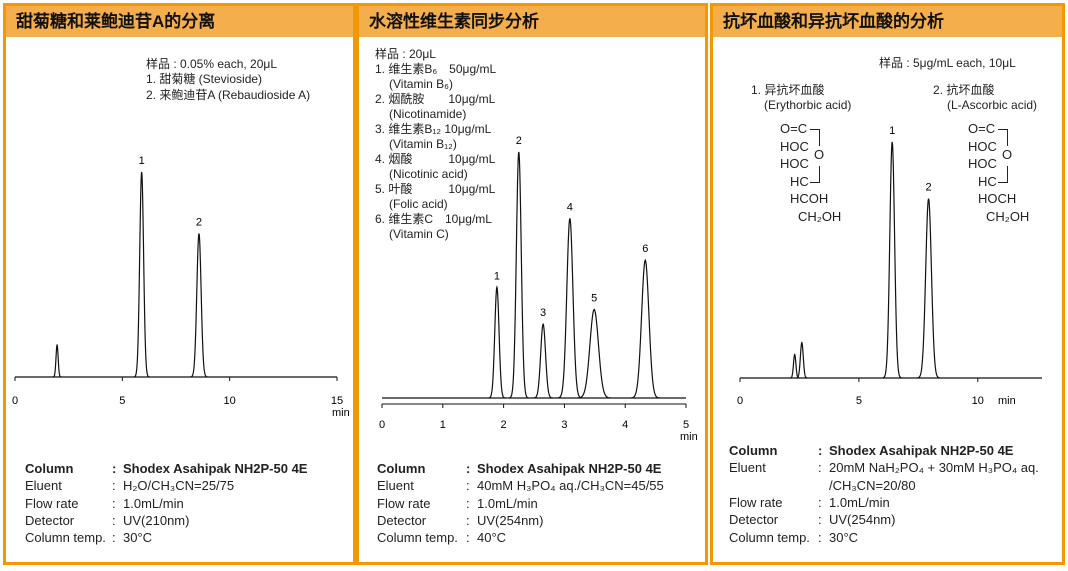 The height and width of the screenshot is (571, 1068). I want to click on panel-title: 水溶性维生素同步分析, so click(532, 21).